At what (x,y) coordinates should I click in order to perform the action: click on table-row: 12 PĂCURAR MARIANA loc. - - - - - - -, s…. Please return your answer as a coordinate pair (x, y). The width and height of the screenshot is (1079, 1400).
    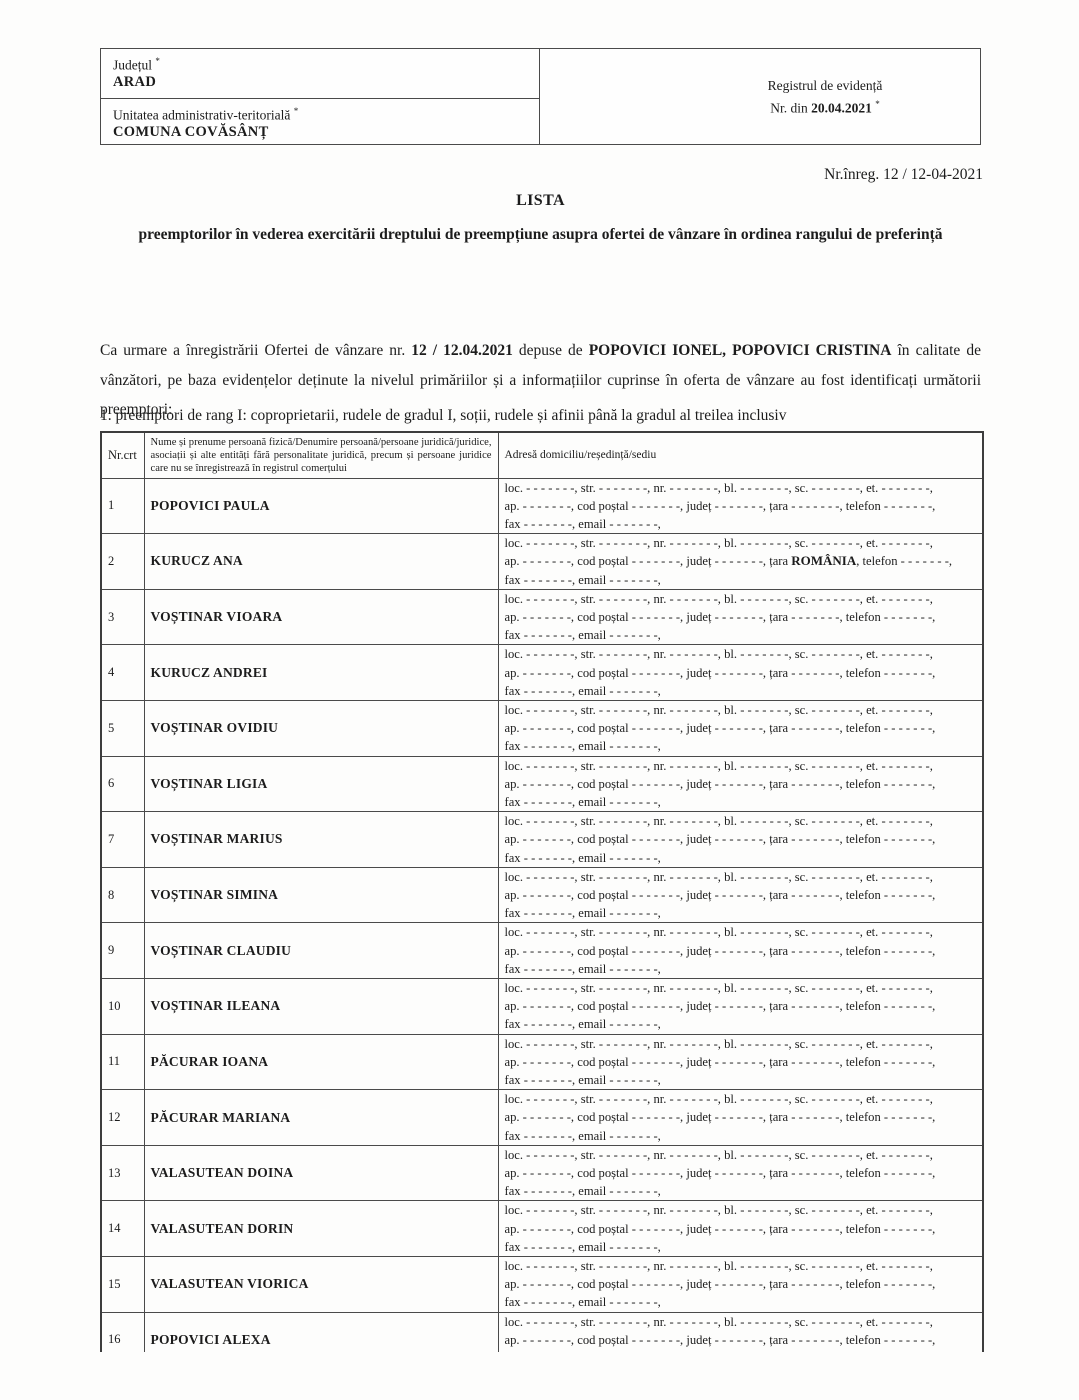
    Looking at the image, I should click on (542, 1117).